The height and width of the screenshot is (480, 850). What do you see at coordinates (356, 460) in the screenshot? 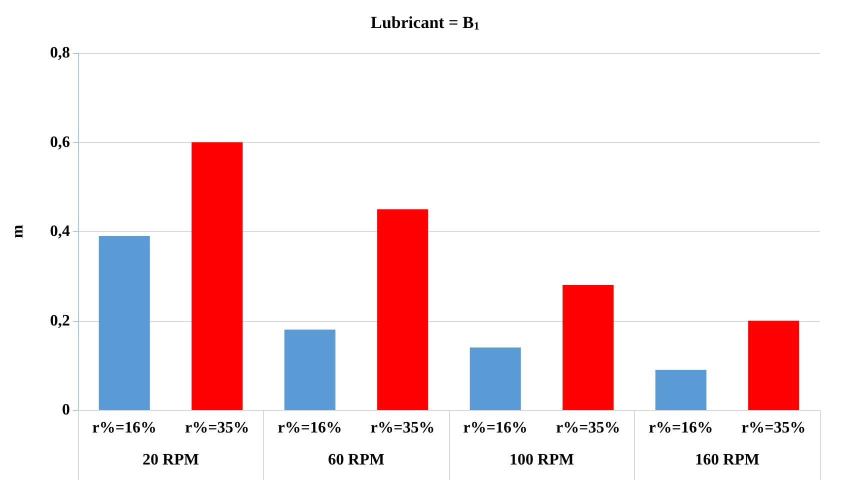
I see `text: 60 RPM` at bounding box center [356, 460].